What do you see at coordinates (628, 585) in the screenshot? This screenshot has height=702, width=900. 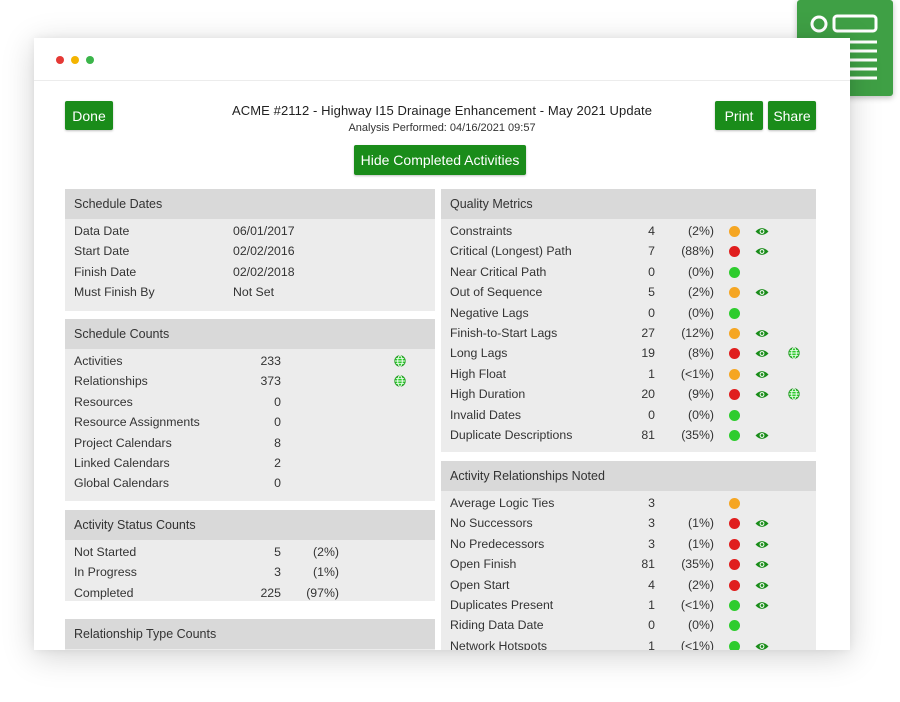 I see `table-row: Open Start 4 (2%)` at bounding box center [628, 585].